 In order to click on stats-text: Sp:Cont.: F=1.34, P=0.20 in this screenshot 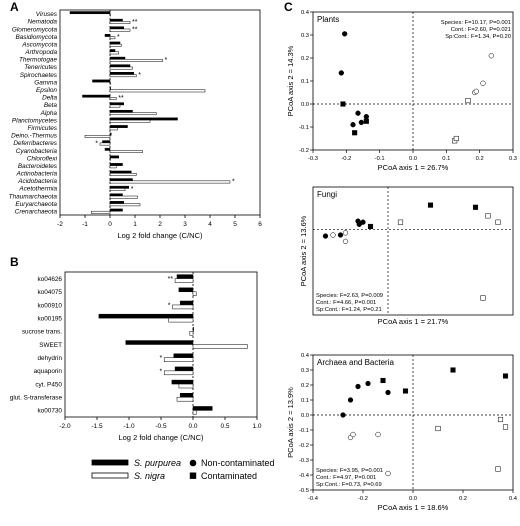, I will do `click(478, 37)`.